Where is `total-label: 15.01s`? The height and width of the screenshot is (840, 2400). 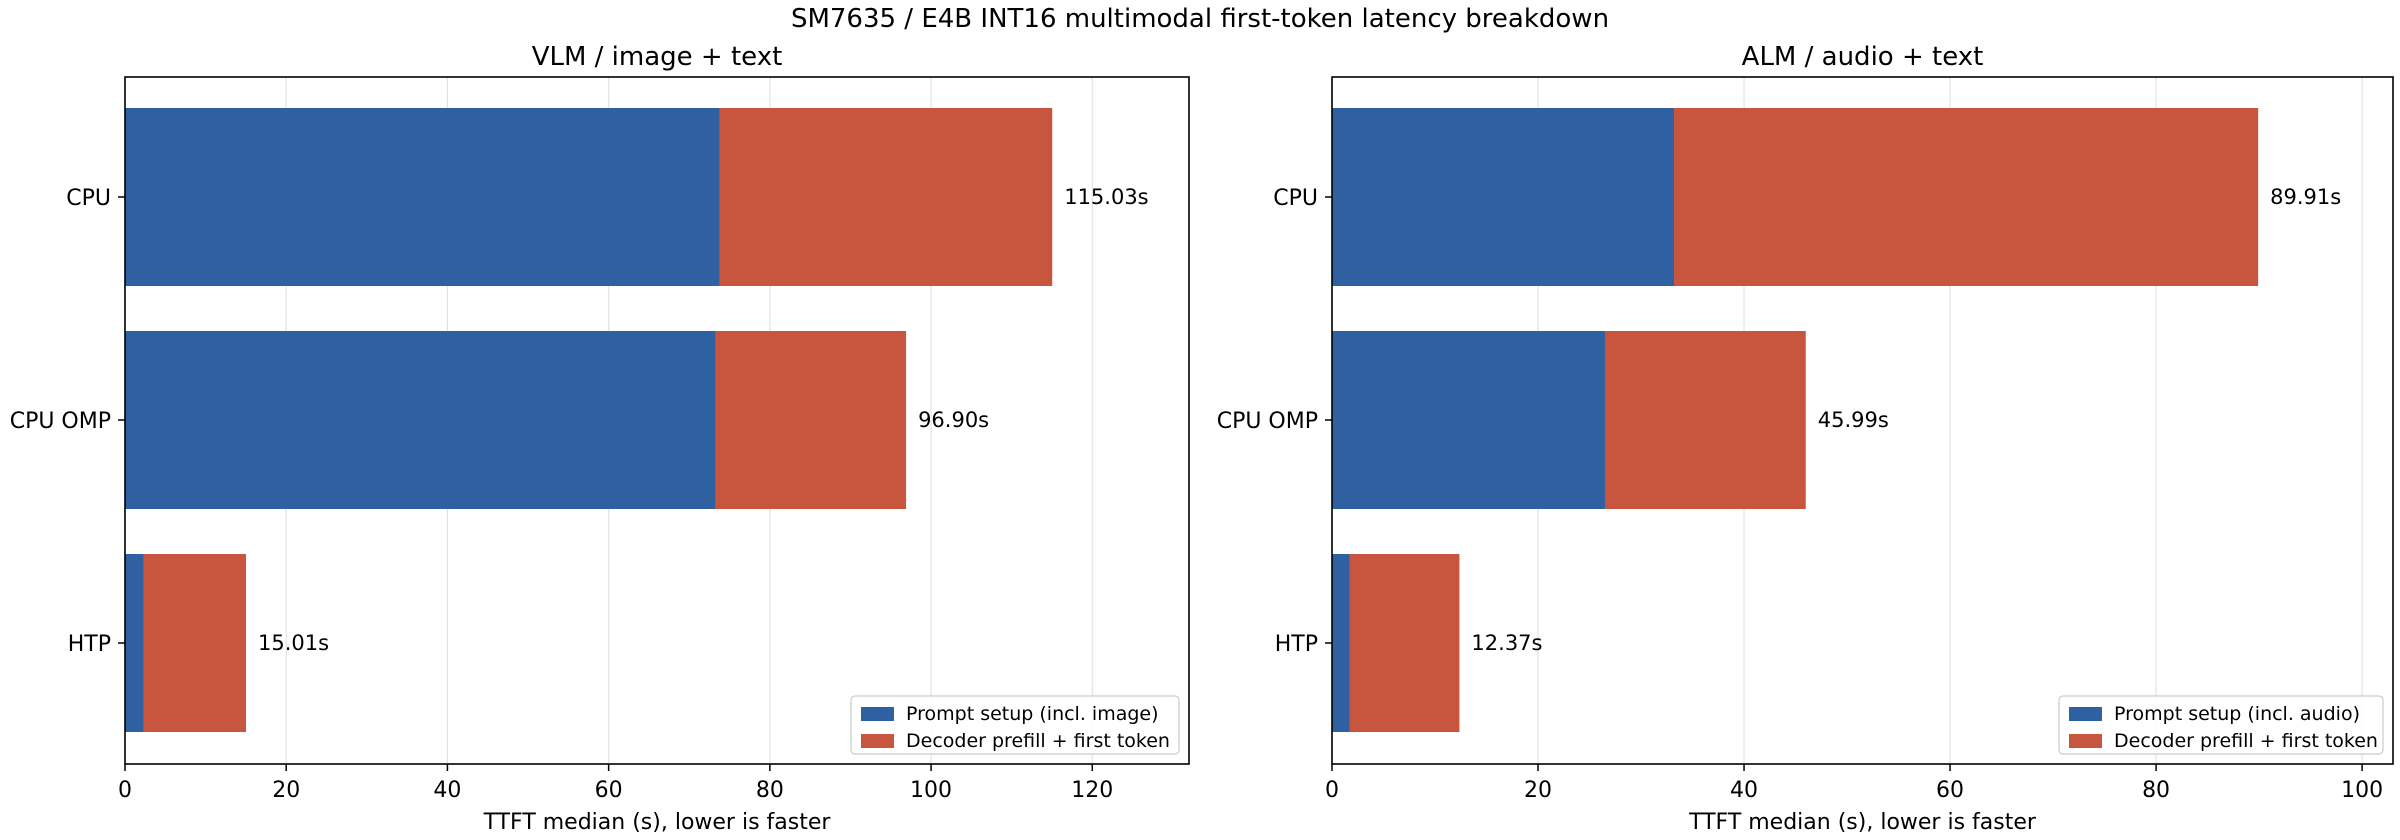
total-label: 15.01s is located at coordinates (293, 643).